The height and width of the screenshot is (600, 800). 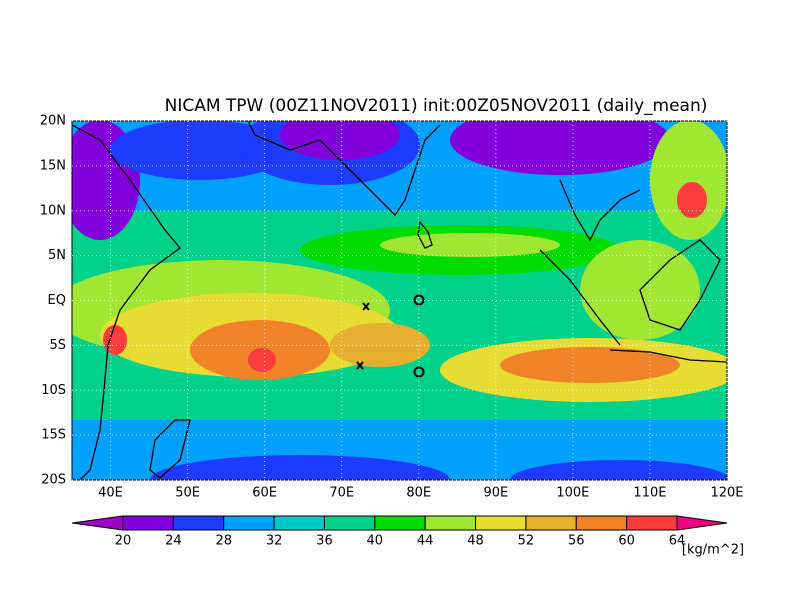 What do you see at coordinates (425, 541) in the screenshot?
I see `colorbar-label: 44` at bounding box center [425, 541].